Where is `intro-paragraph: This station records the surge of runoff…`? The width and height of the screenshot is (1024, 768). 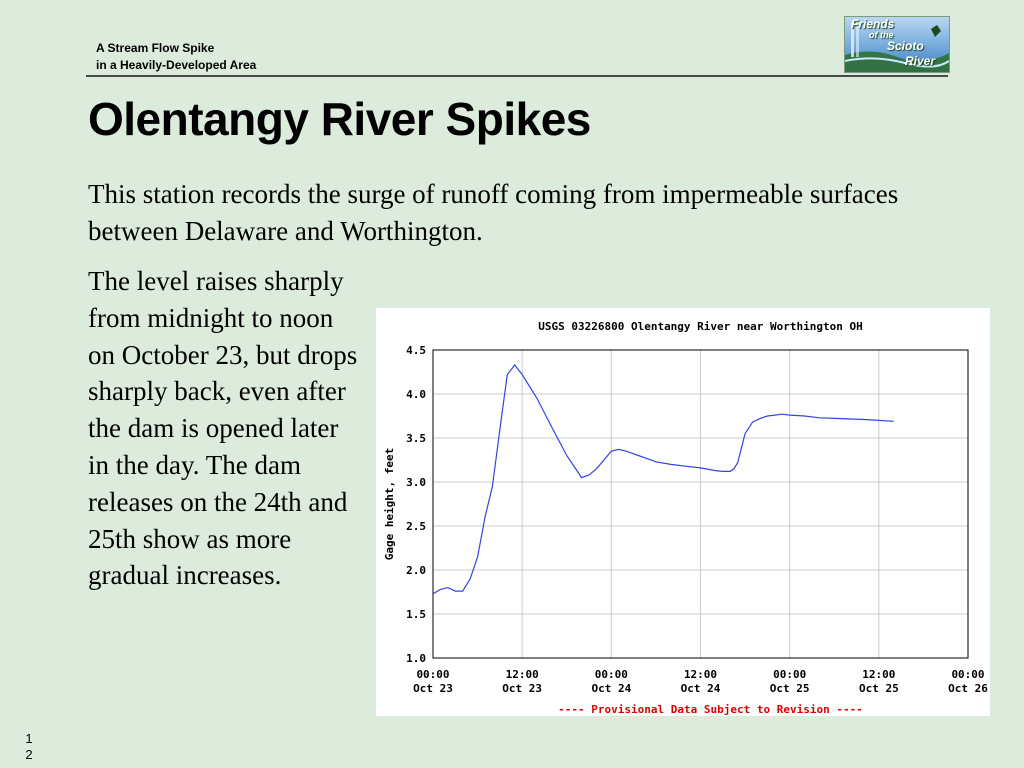
intro-paragraph: This station records the surge of runoff… is located at coordinates (493, 212).